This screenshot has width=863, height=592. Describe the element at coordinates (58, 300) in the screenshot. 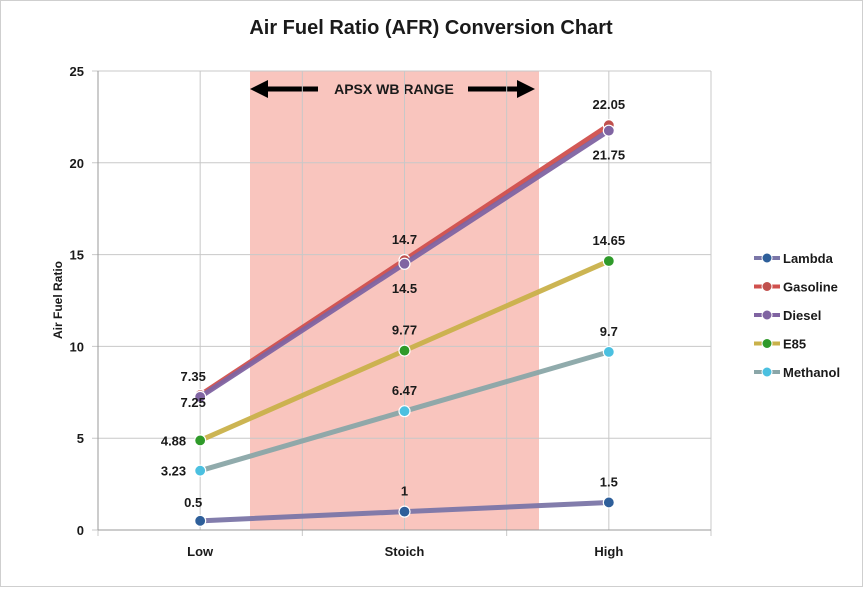

I see `y-axis-label: Air Fuel Ratio` at that location.